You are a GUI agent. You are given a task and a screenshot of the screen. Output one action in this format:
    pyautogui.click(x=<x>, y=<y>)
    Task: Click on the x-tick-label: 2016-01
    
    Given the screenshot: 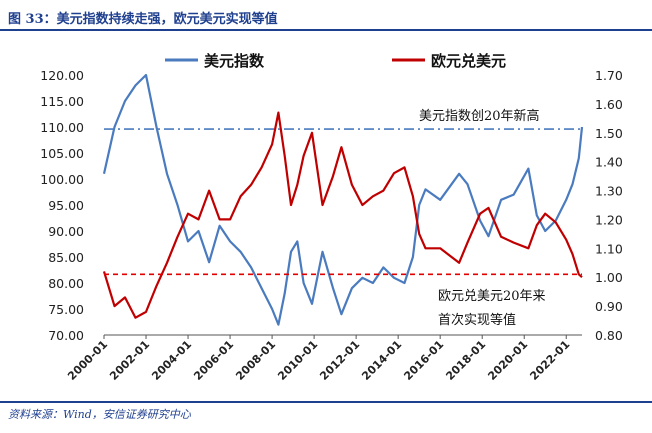 What is the action you would take?
    pyautogui.click(x=423, y=360)
    